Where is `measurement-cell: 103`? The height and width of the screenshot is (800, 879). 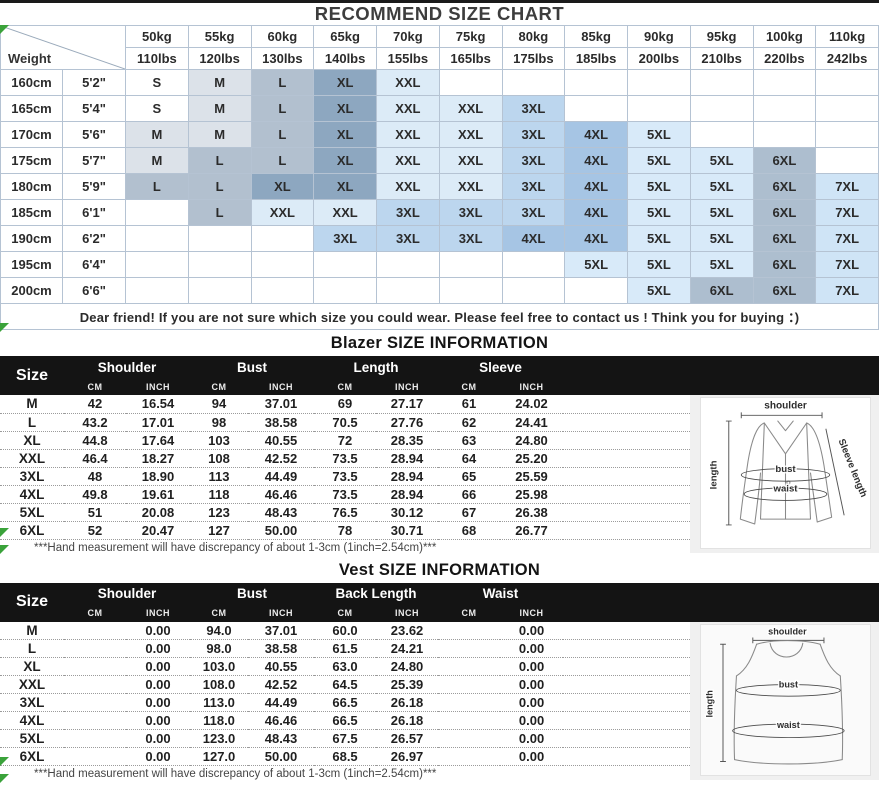
measurement-cell: 103 is located at coordinates (219, 440).